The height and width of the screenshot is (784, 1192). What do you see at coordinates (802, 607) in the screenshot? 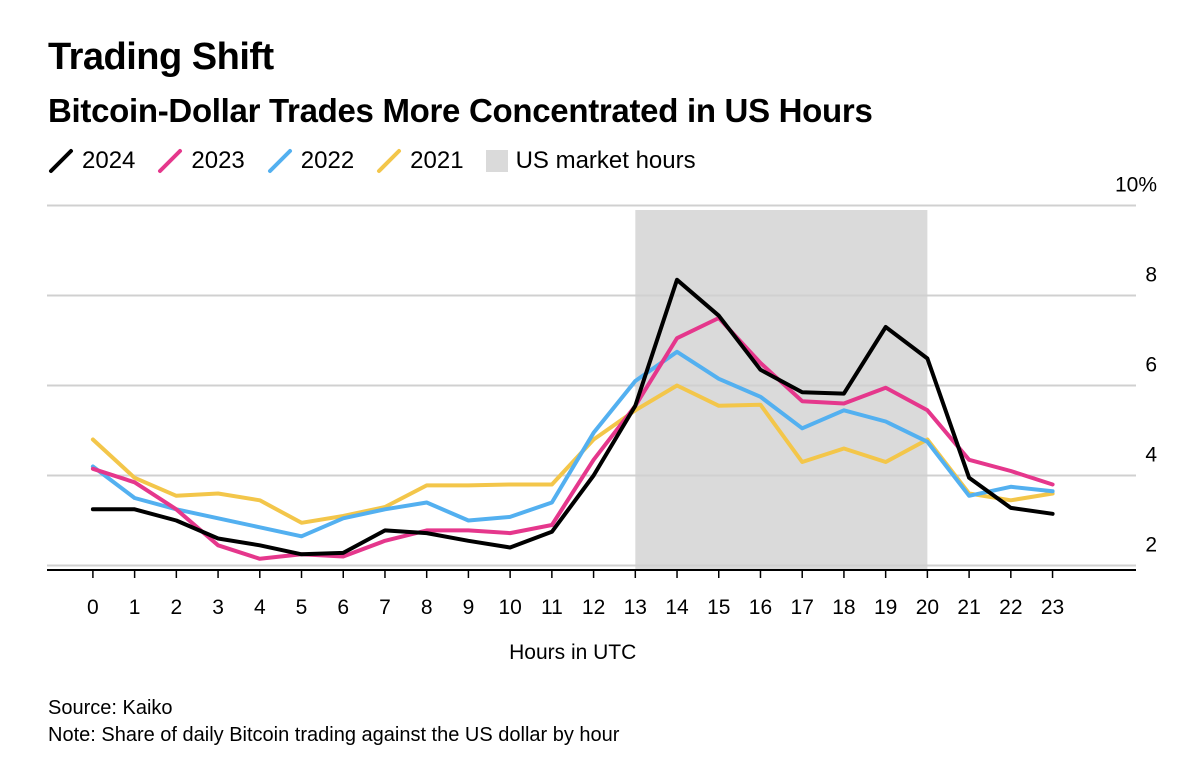
I see `x-tick-label: 17` at bounding box center [802, 607].